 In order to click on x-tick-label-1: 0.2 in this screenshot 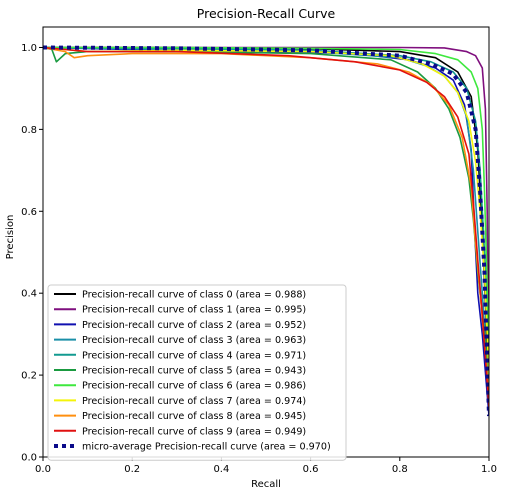, I will do `click(132, 469)`.